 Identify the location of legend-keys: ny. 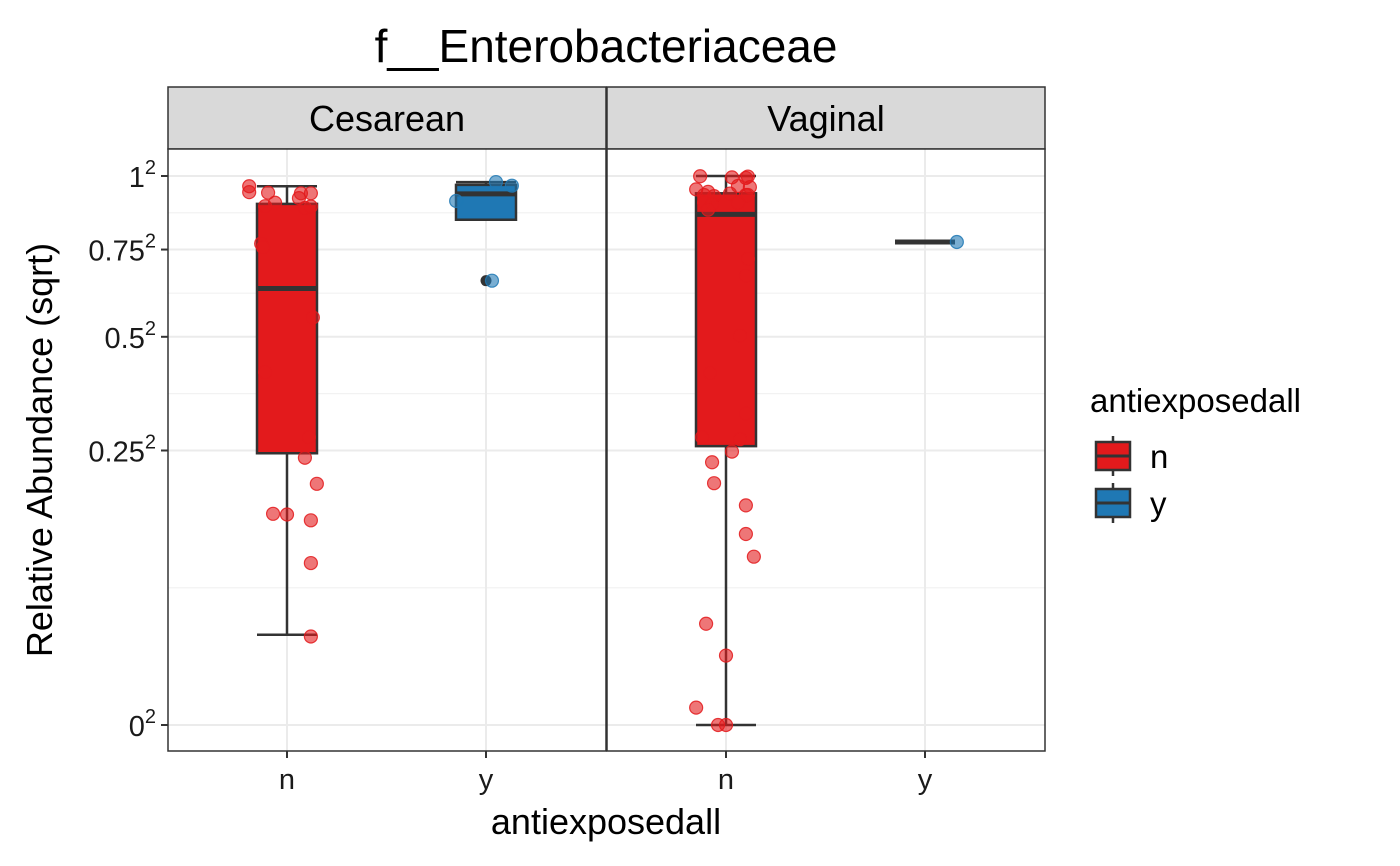
(1131, 479).